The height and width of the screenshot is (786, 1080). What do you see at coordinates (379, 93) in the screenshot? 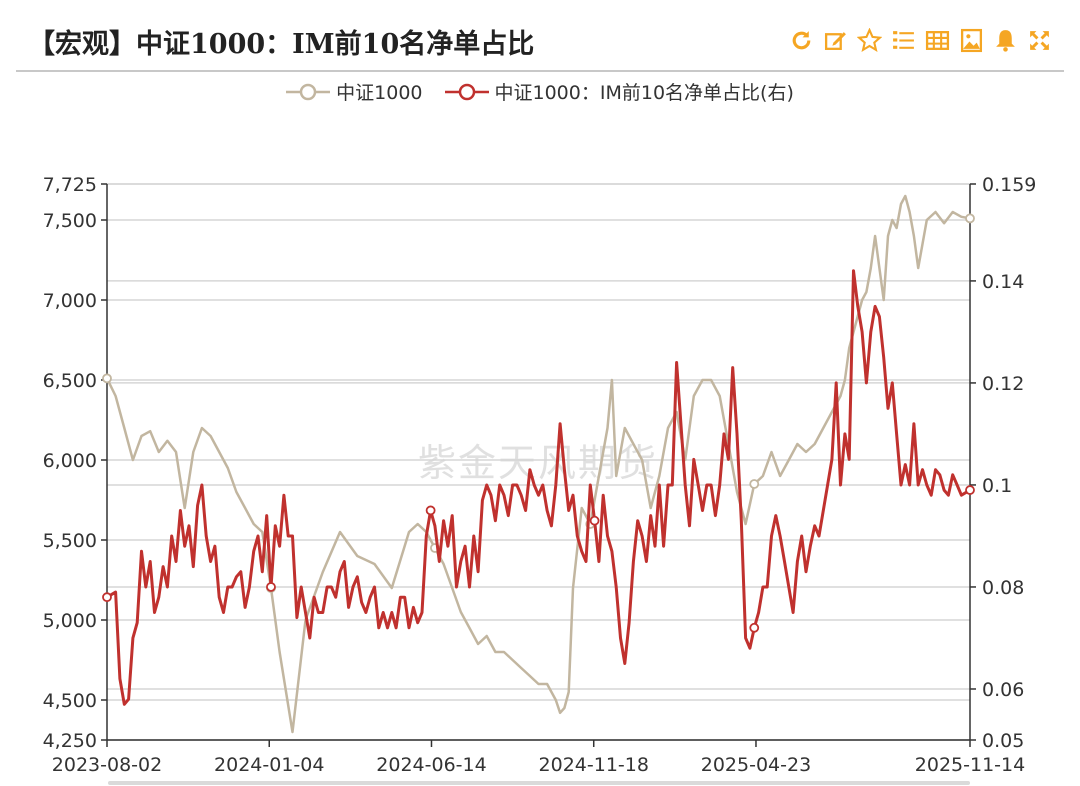
I see `legend-label-csi1000: 中证1000` at bounding box center [379, 93].